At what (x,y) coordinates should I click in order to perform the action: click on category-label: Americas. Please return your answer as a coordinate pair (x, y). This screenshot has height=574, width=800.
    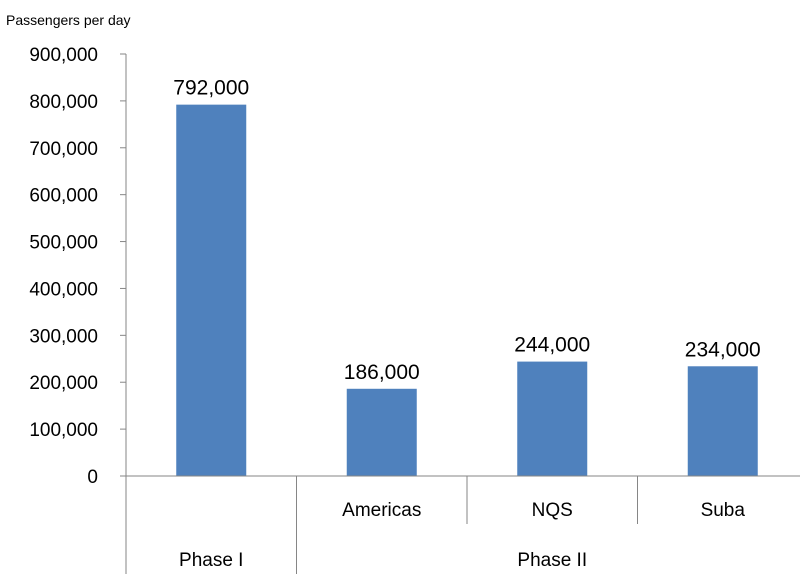
    Looking at the image, I should click on (381, 510).